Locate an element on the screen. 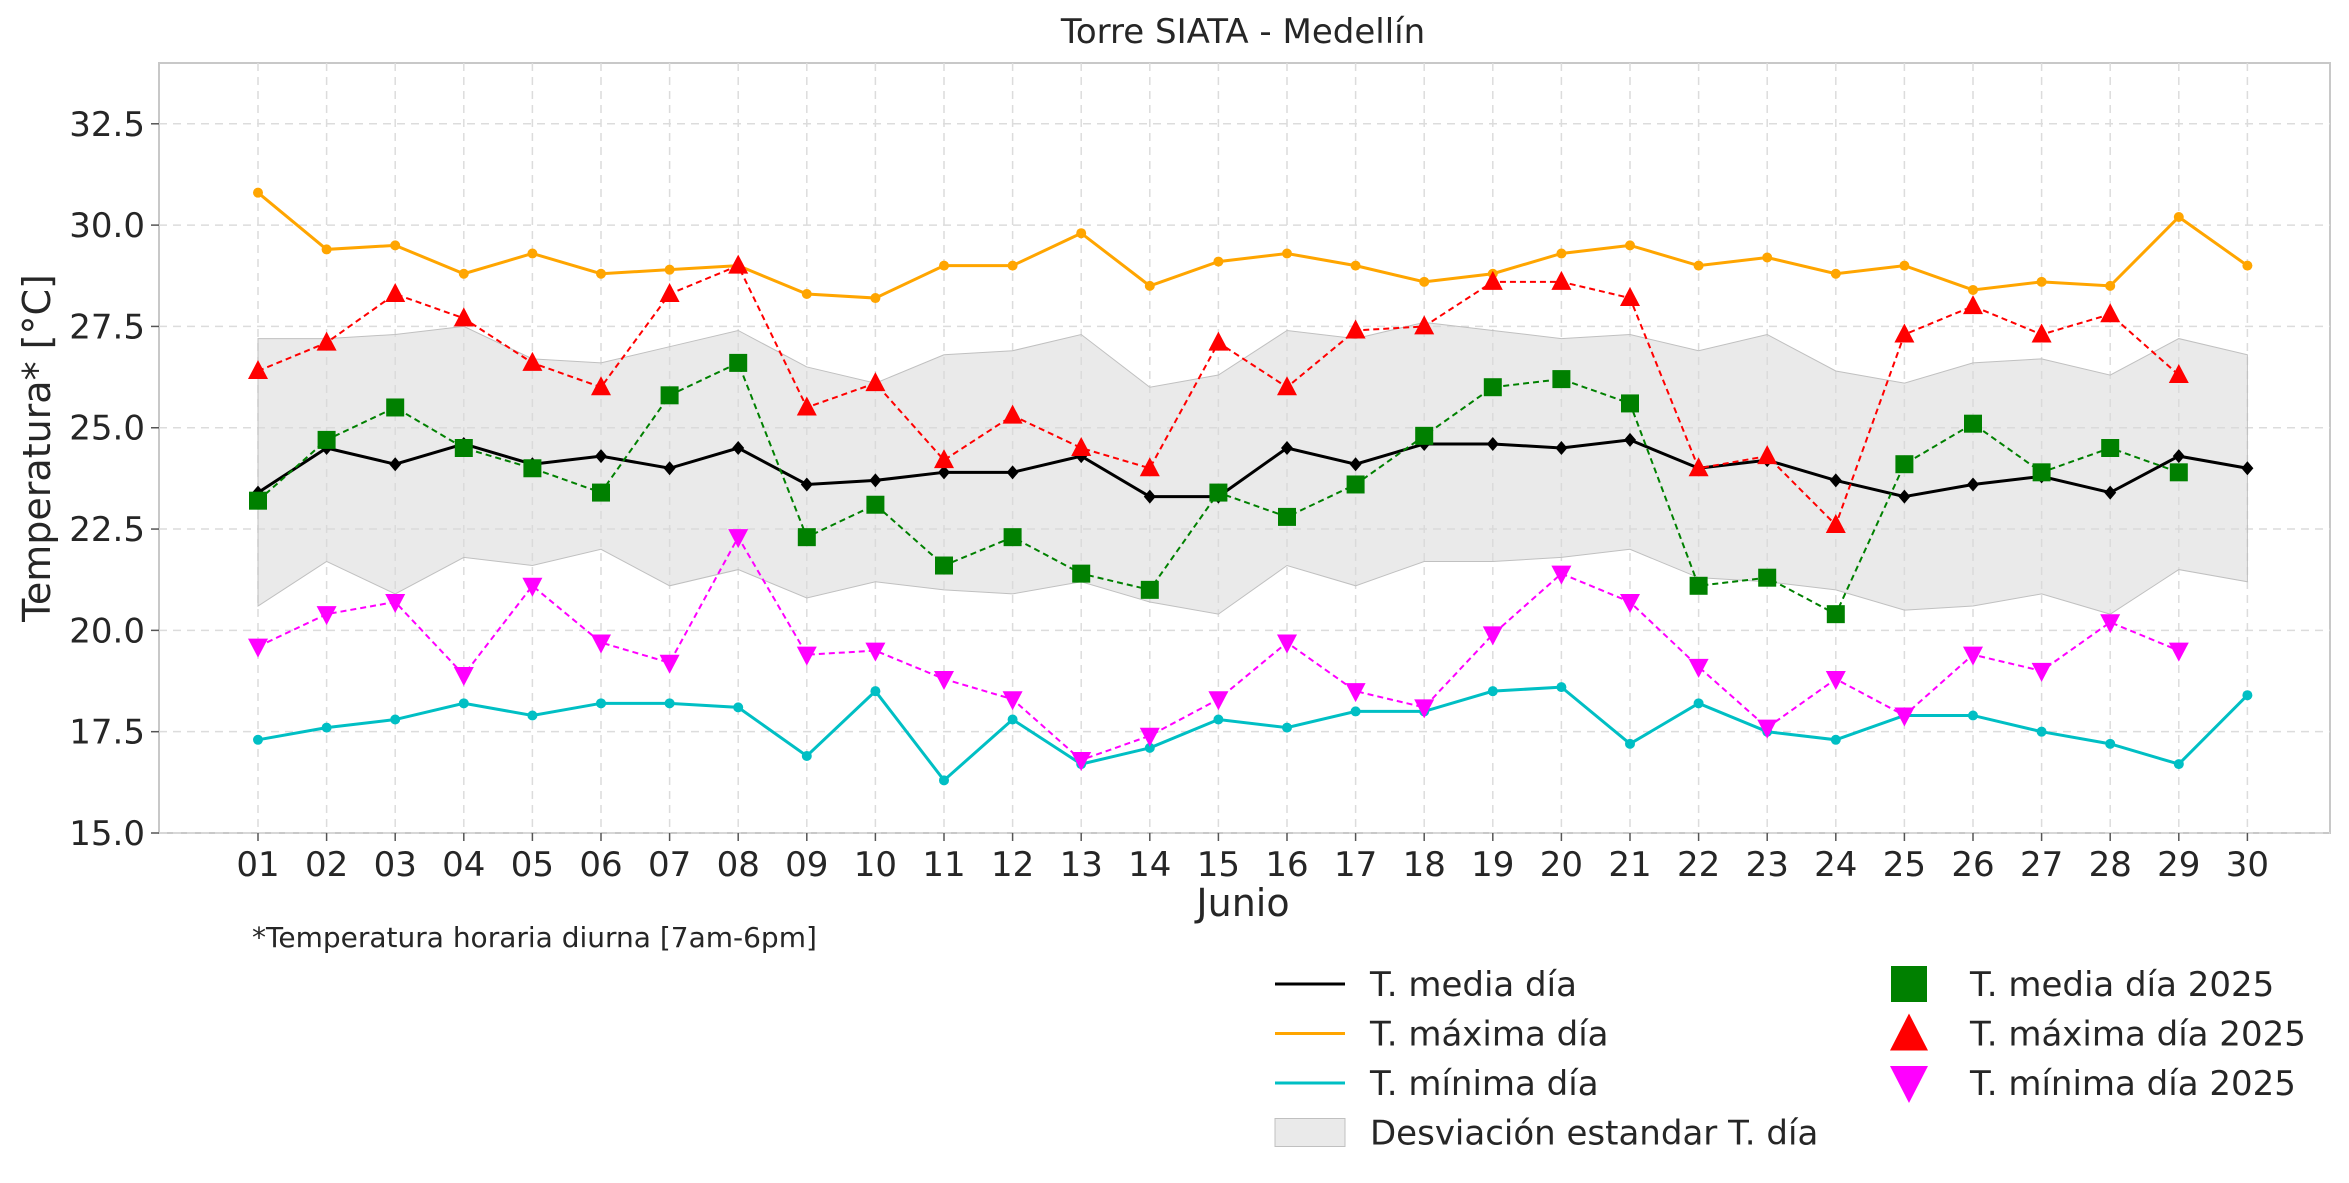 This screenshot has height=1183, width=2349. x-tick-label: 13 is located at coordinates (1081, 865).